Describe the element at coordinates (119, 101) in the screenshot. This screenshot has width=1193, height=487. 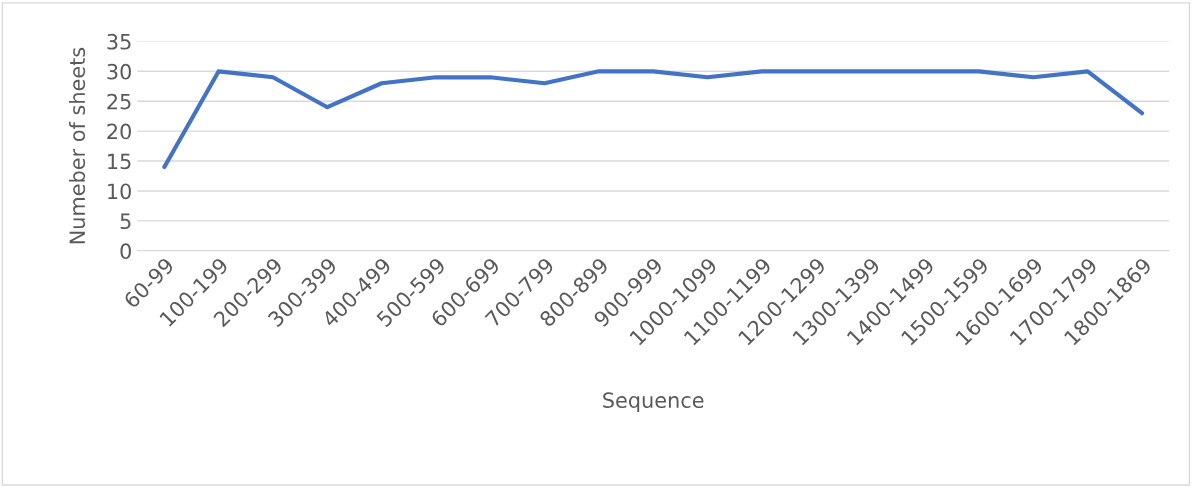
I see `y-tick-label: 25` at that location.